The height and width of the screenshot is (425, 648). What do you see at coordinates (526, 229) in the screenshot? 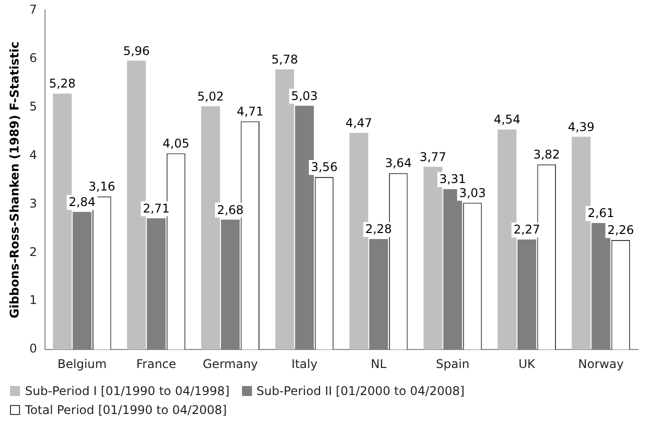
I see `data-label: 2,27` at bounding box center [526, 229].